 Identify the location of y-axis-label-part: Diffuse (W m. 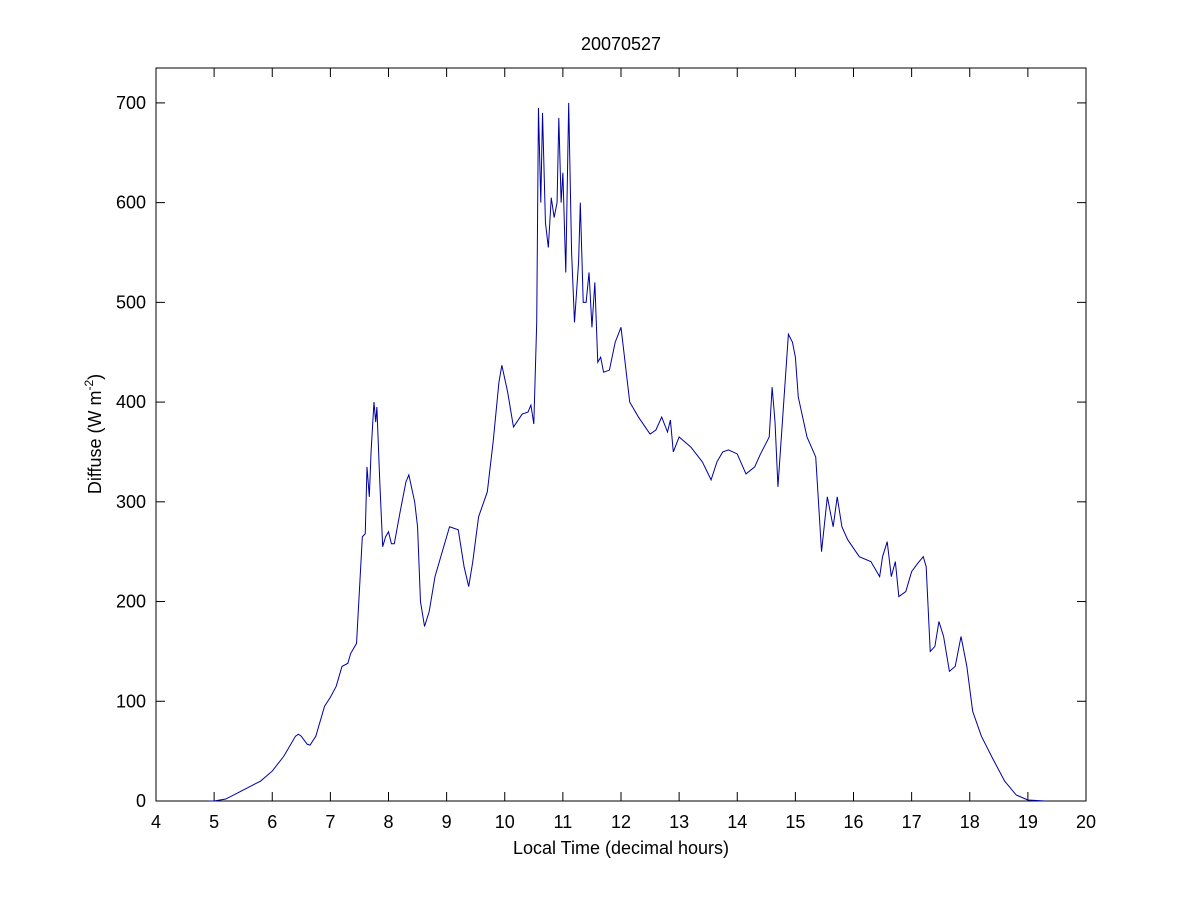
(95, 442).